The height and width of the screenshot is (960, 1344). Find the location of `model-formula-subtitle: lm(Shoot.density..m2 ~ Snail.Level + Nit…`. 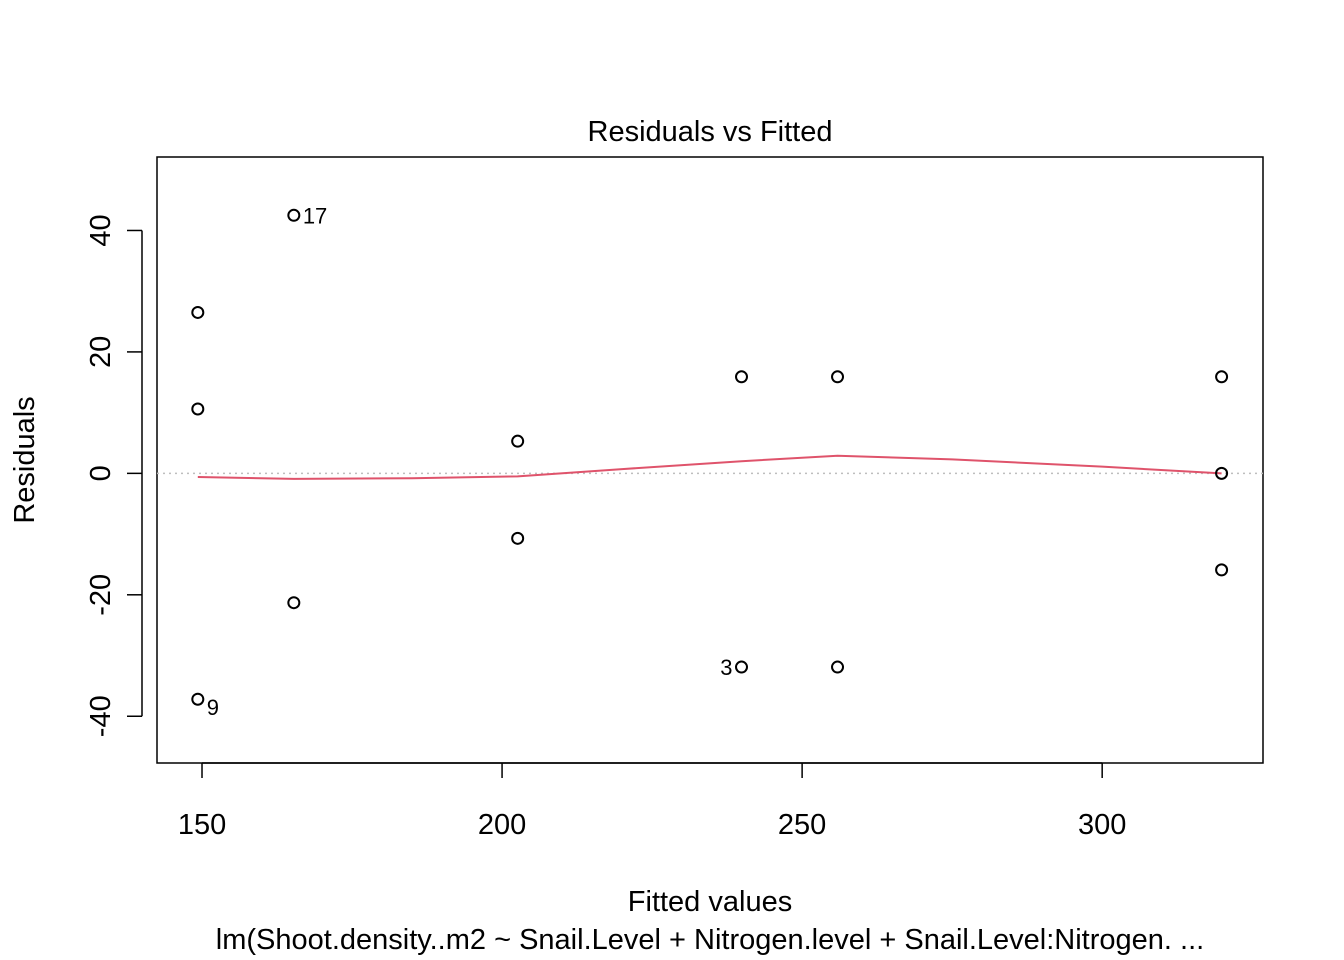

model-formula-subtitle: lm(Shoot.density..m2 ~ Snail.Level + Nit… is located at coordinates (710, 940).